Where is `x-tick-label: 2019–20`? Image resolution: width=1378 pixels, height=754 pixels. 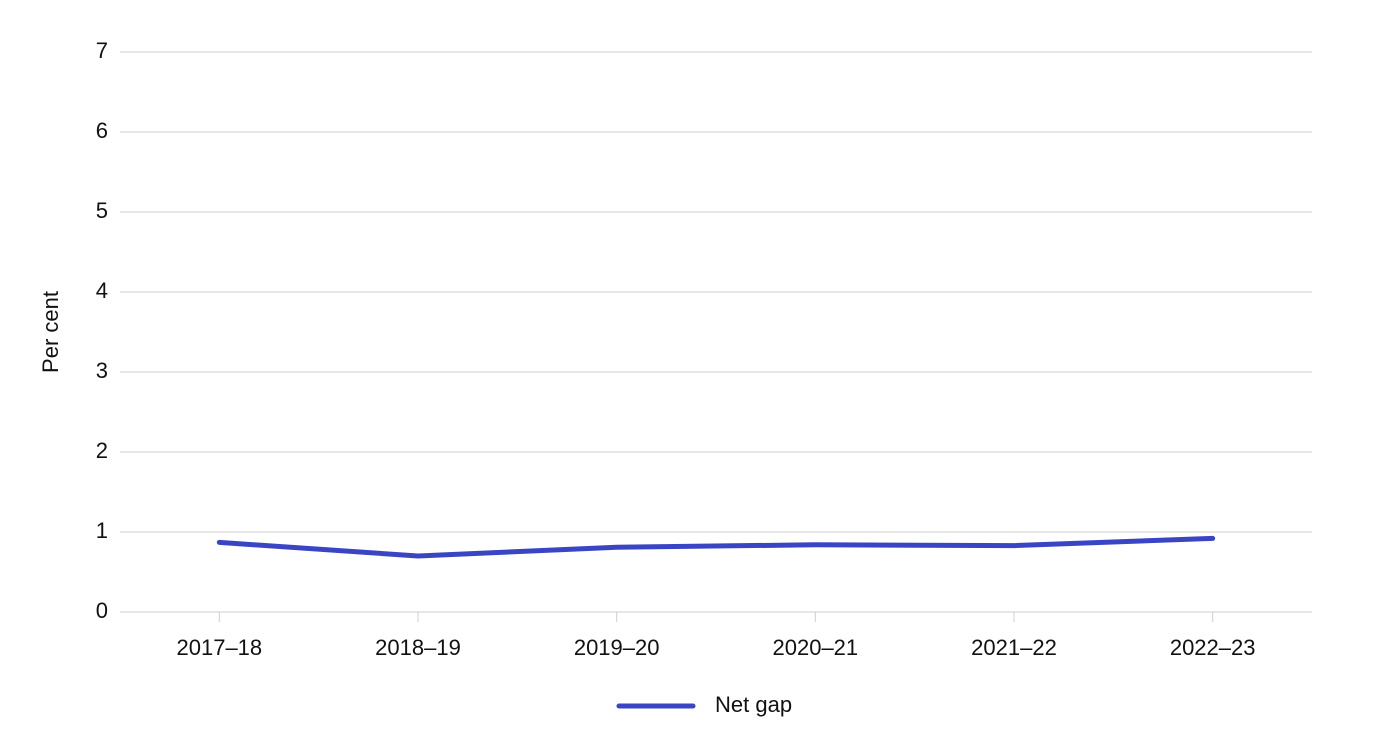 x-tick-label: 2019–20 is located at coordinates (617, 647).